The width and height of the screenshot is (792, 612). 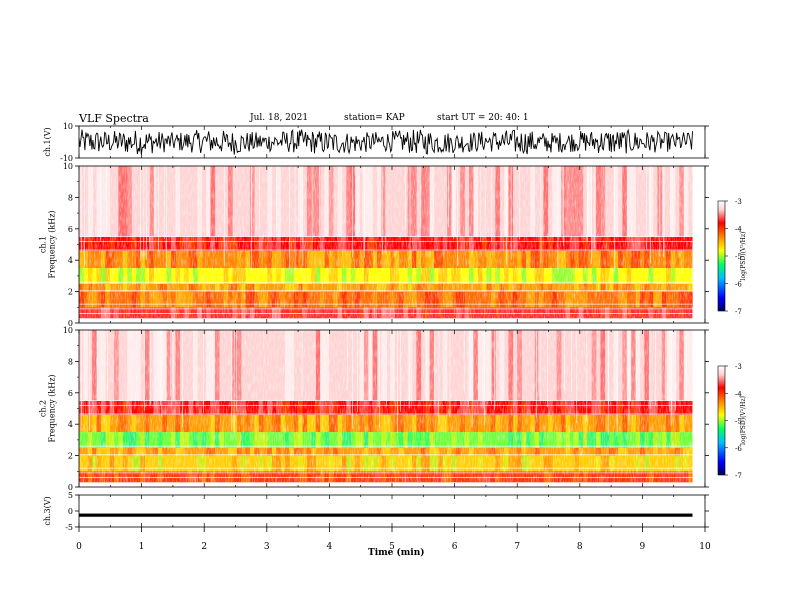 What do you see at coordinates (70, 495) in the screenshot?
I see `y-tick-label: 5` at bounding box center [70, 495].